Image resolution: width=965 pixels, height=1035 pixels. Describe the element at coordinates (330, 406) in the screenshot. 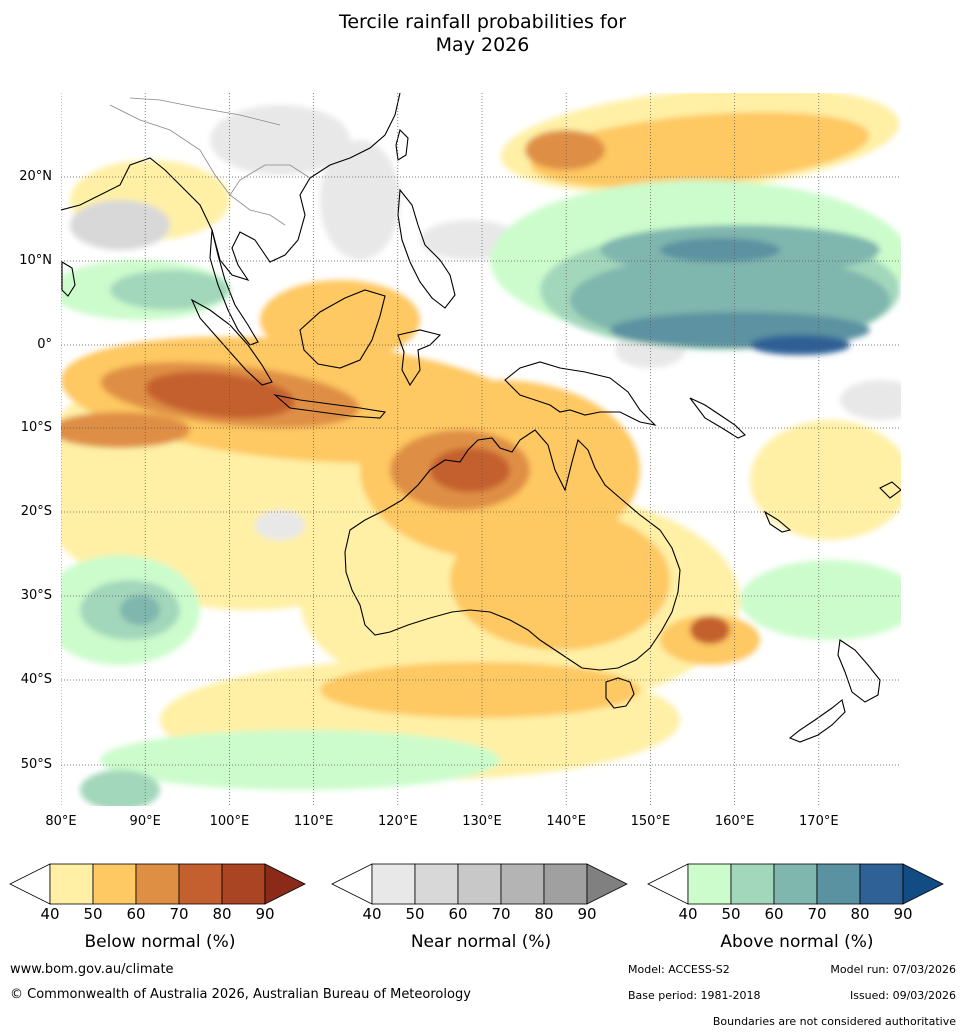

I see `java-coastline` at that location.